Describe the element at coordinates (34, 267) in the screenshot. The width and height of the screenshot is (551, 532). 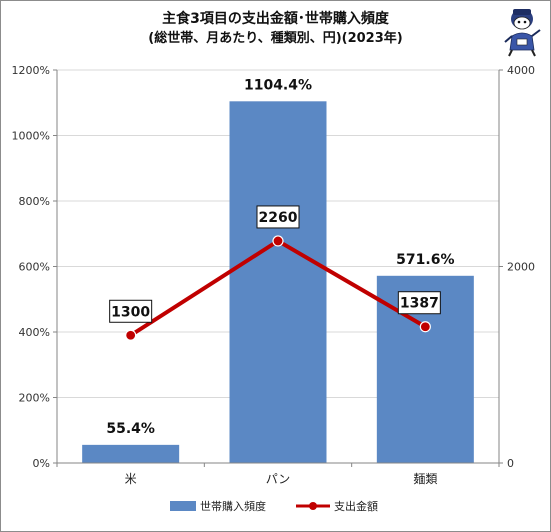
I see `y-left-tick-label: 600%` at that location.